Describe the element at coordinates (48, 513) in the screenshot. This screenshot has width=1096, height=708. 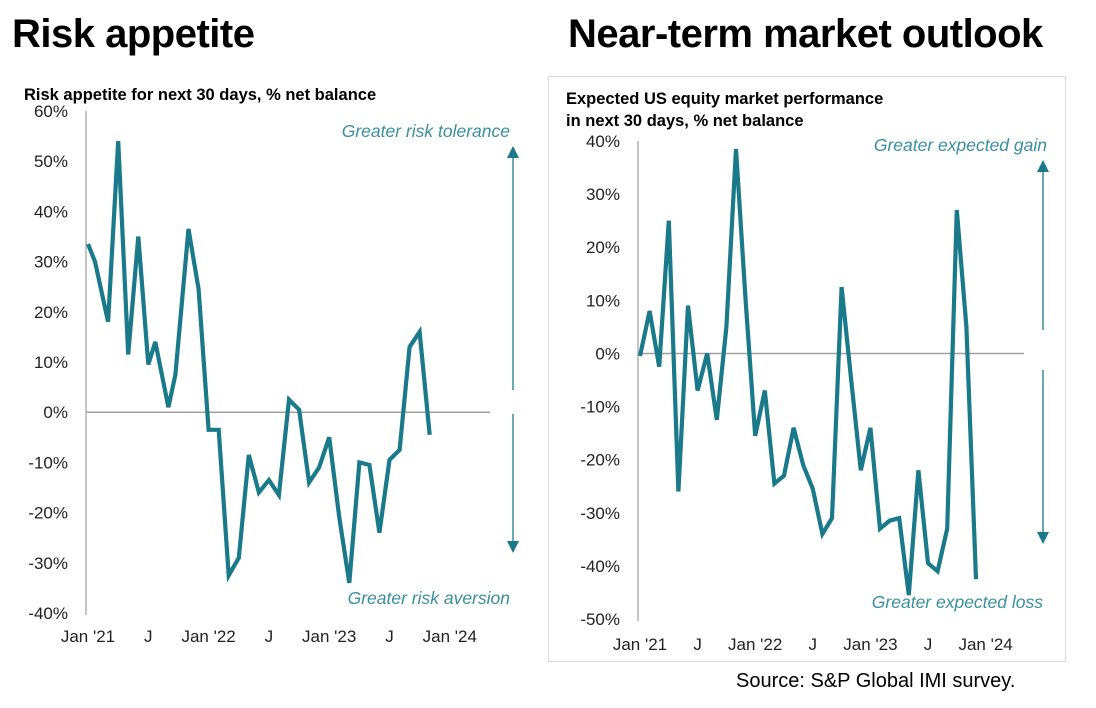
I see `left-y-tick-label: -20%` at that location.